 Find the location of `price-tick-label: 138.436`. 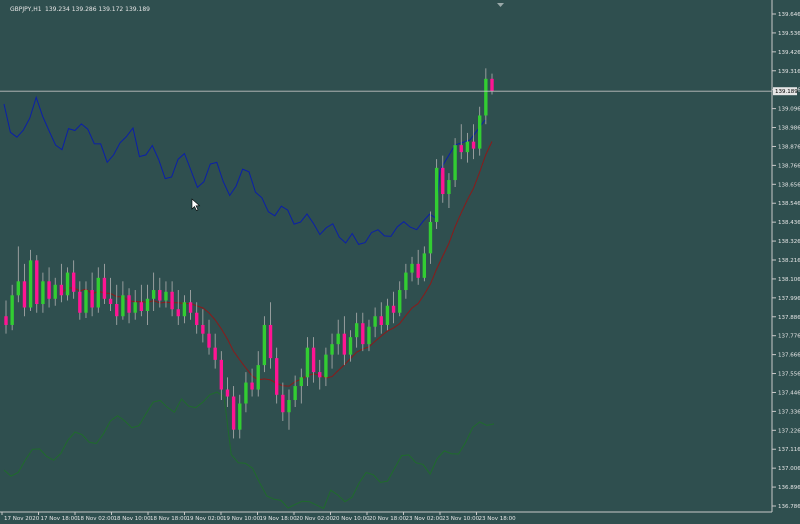

price-tick-label: 138.436 is located at coordinates (789, 223).